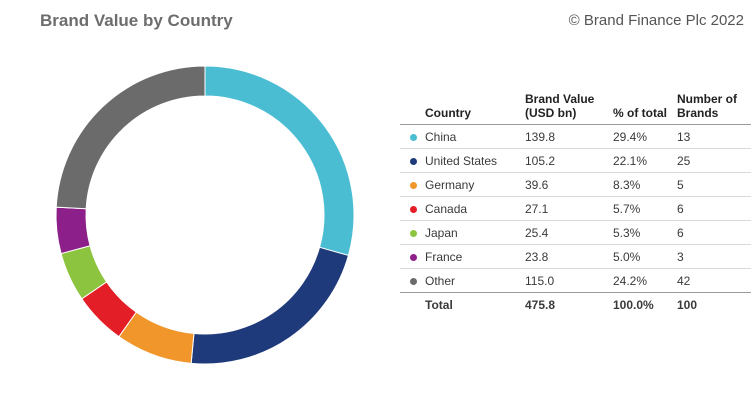  Describe the element at coordinates (645, 256) in the screenshot. I see `cell-percent-france: 5.0%` at that location.